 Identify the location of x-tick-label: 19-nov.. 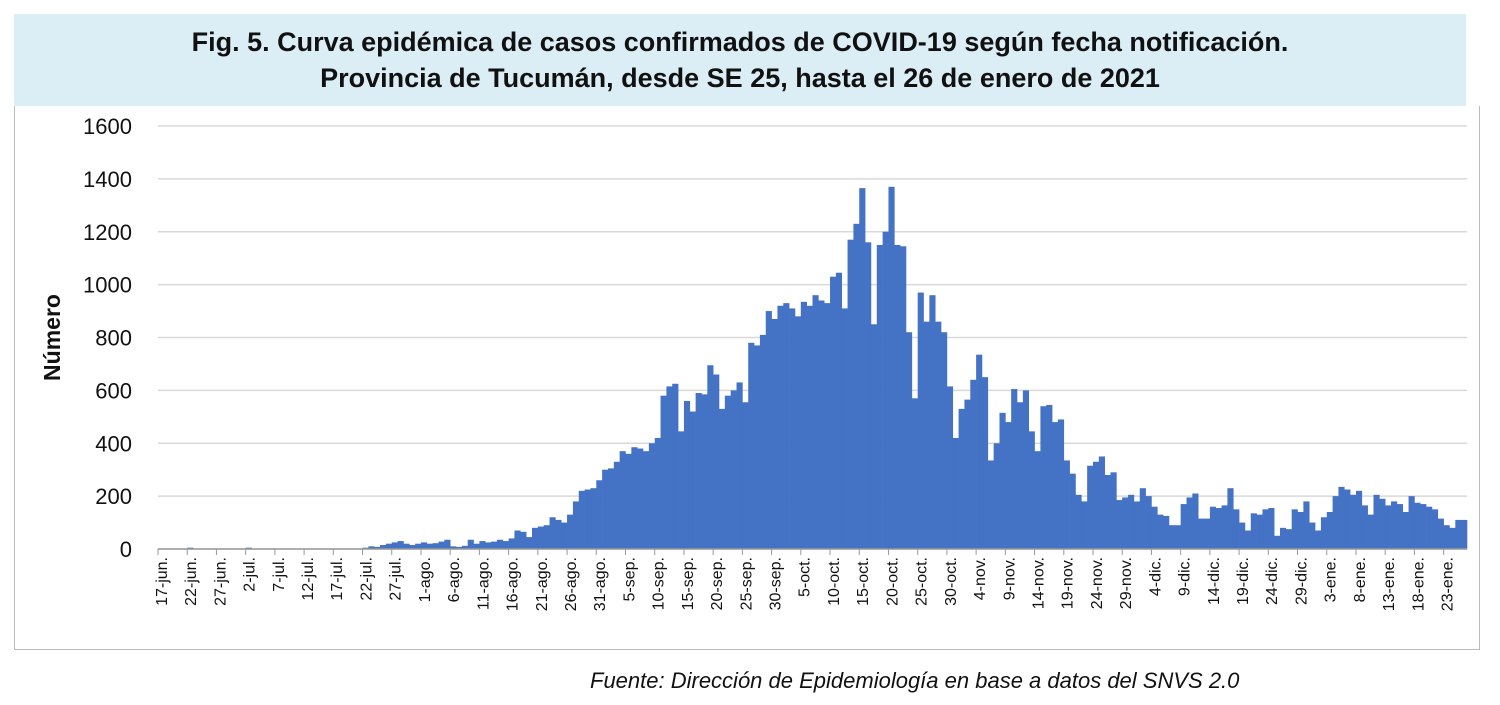
(1068, 583).